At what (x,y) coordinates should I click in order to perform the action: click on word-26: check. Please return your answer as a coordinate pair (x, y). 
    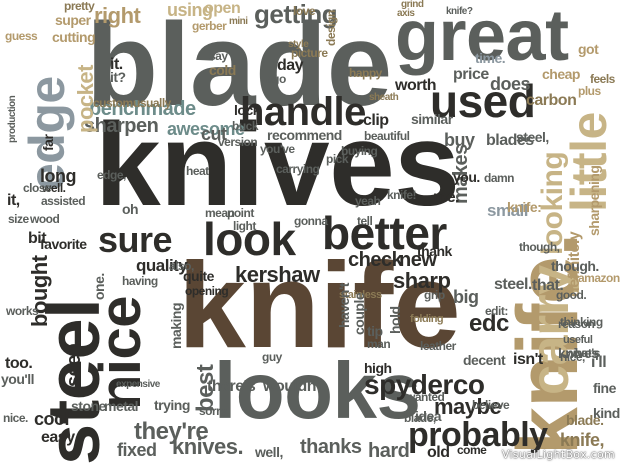
    Looking at the image, I should click on (375, 260).